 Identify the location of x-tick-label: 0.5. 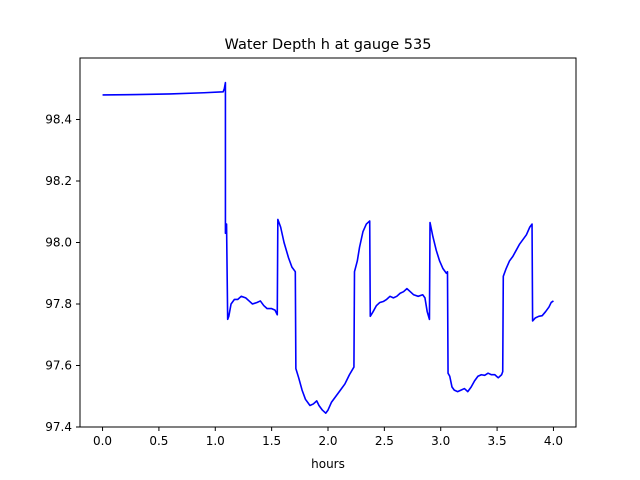
(158, 441).